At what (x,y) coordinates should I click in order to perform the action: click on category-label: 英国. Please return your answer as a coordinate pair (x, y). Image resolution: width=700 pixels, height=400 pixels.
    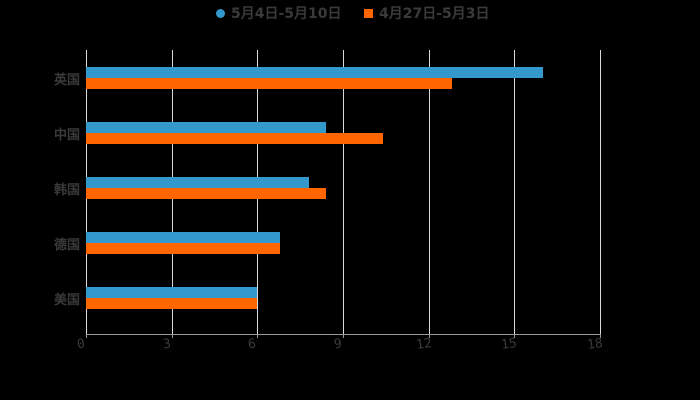
    Looking at the image, I should click on (66, 80).